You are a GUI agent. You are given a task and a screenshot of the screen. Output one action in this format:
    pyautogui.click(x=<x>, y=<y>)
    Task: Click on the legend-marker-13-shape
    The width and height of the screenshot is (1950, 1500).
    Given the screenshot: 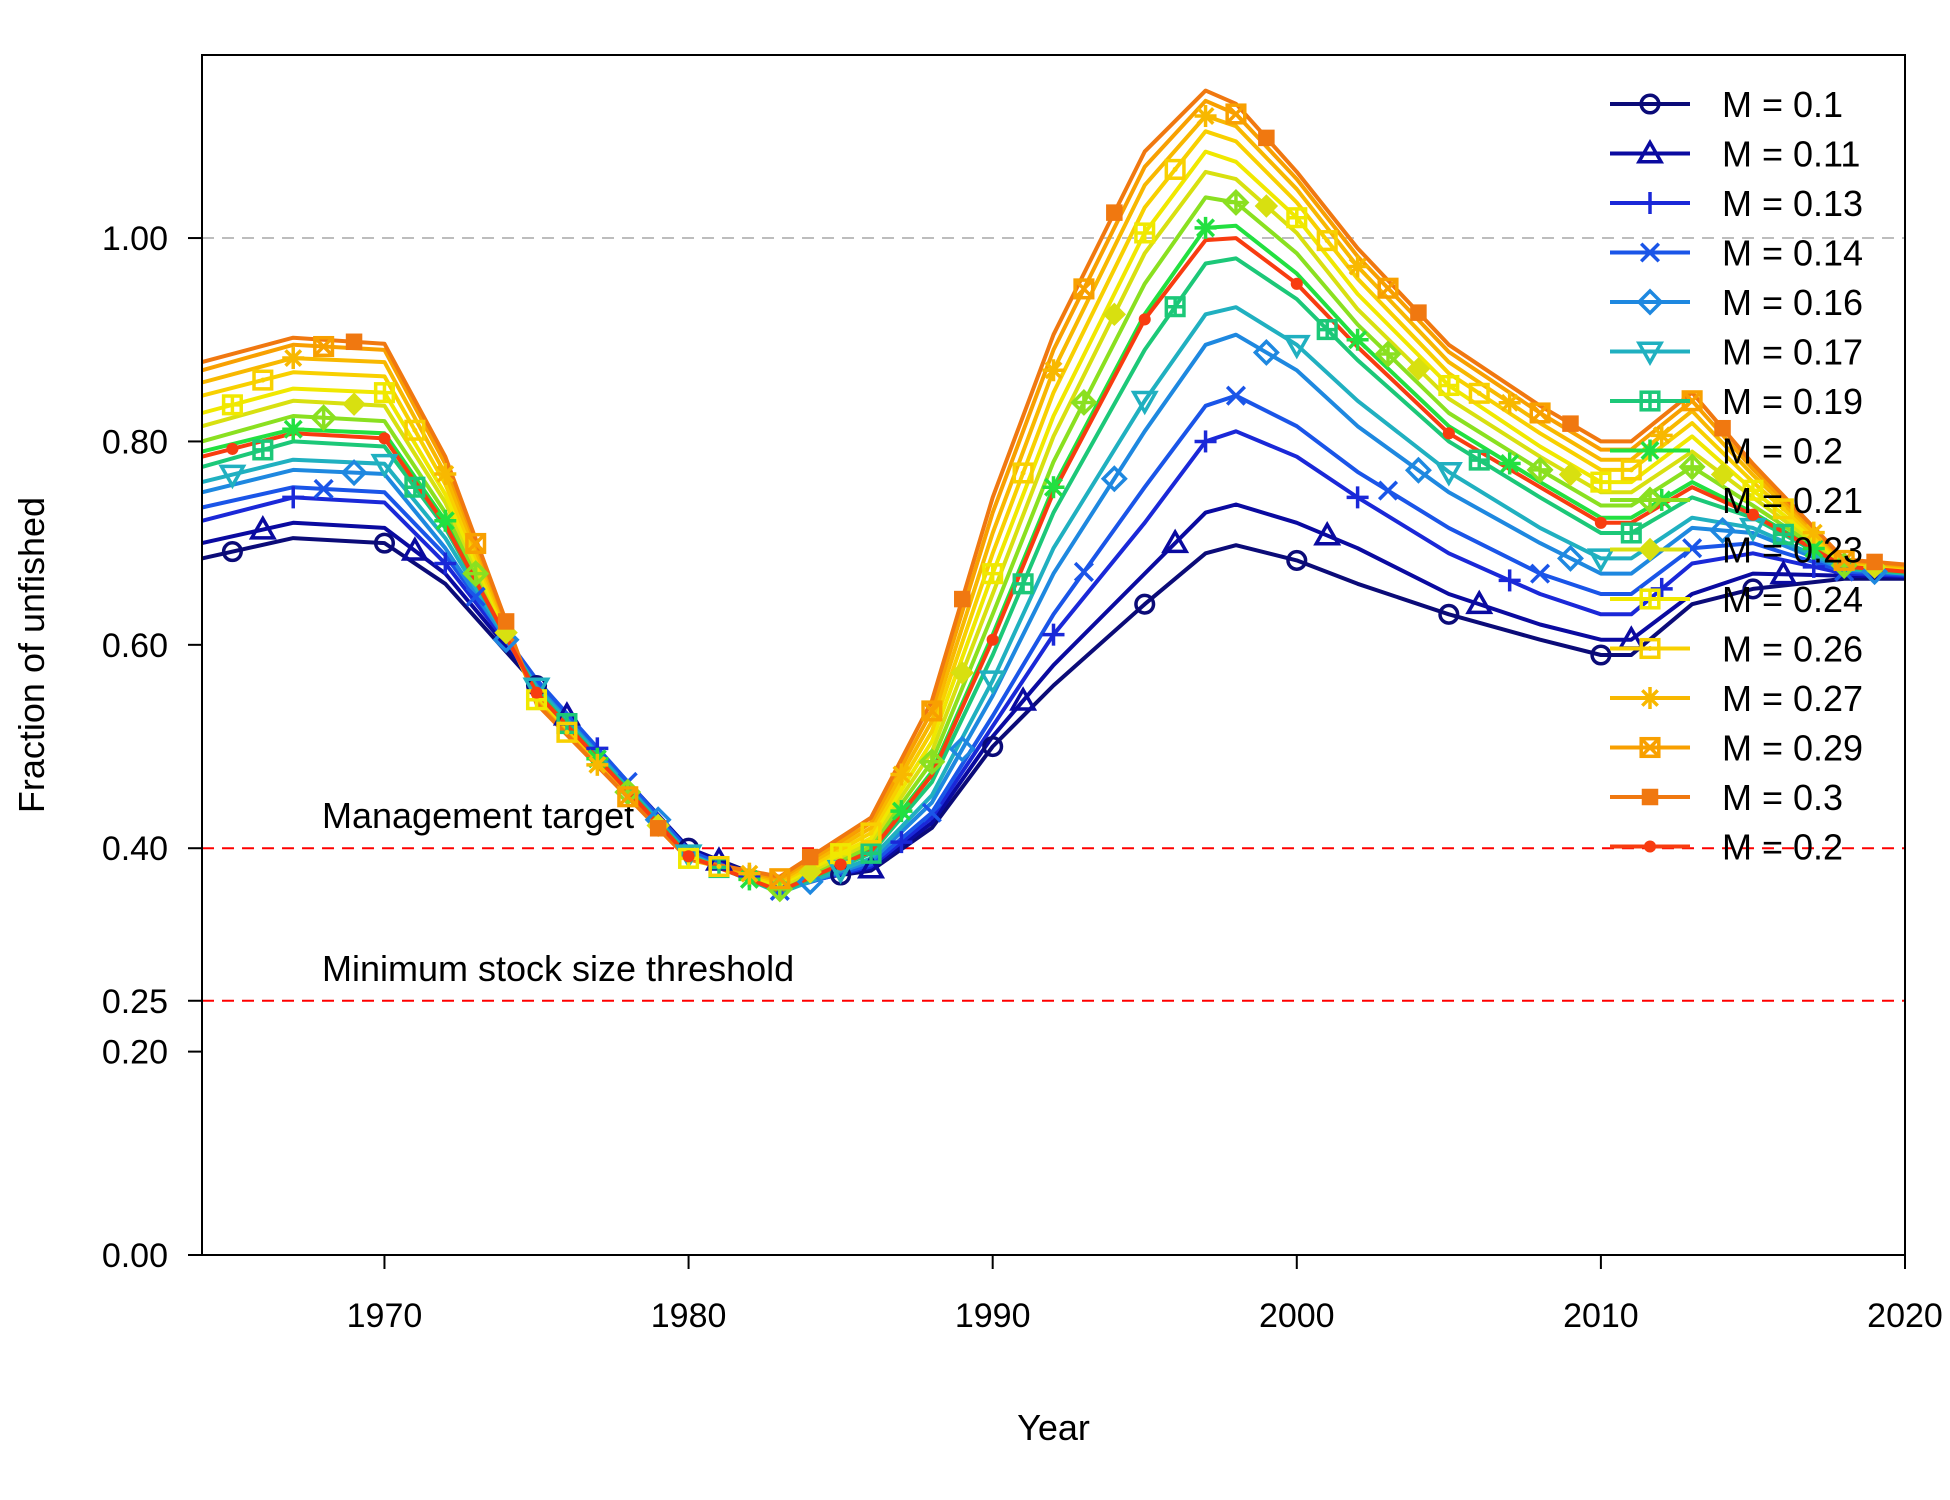 What is the action you would take?
    pyautogui.click(x=1650, y=747)
    